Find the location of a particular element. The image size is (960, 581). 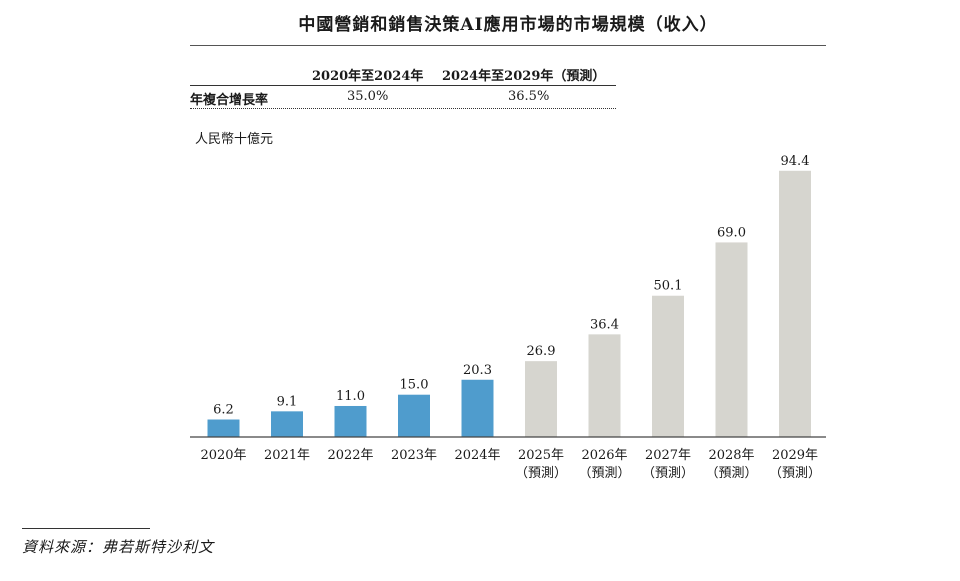

x-tick-label-8-forecast: （預測） is located at coordinates (731, 473).